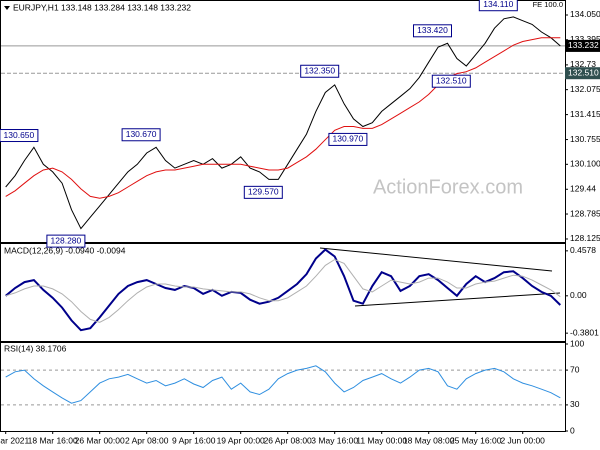 The width and height of the screenshot is (600, 450). I want to click on y-tick-label: 0, so click(572, 430).